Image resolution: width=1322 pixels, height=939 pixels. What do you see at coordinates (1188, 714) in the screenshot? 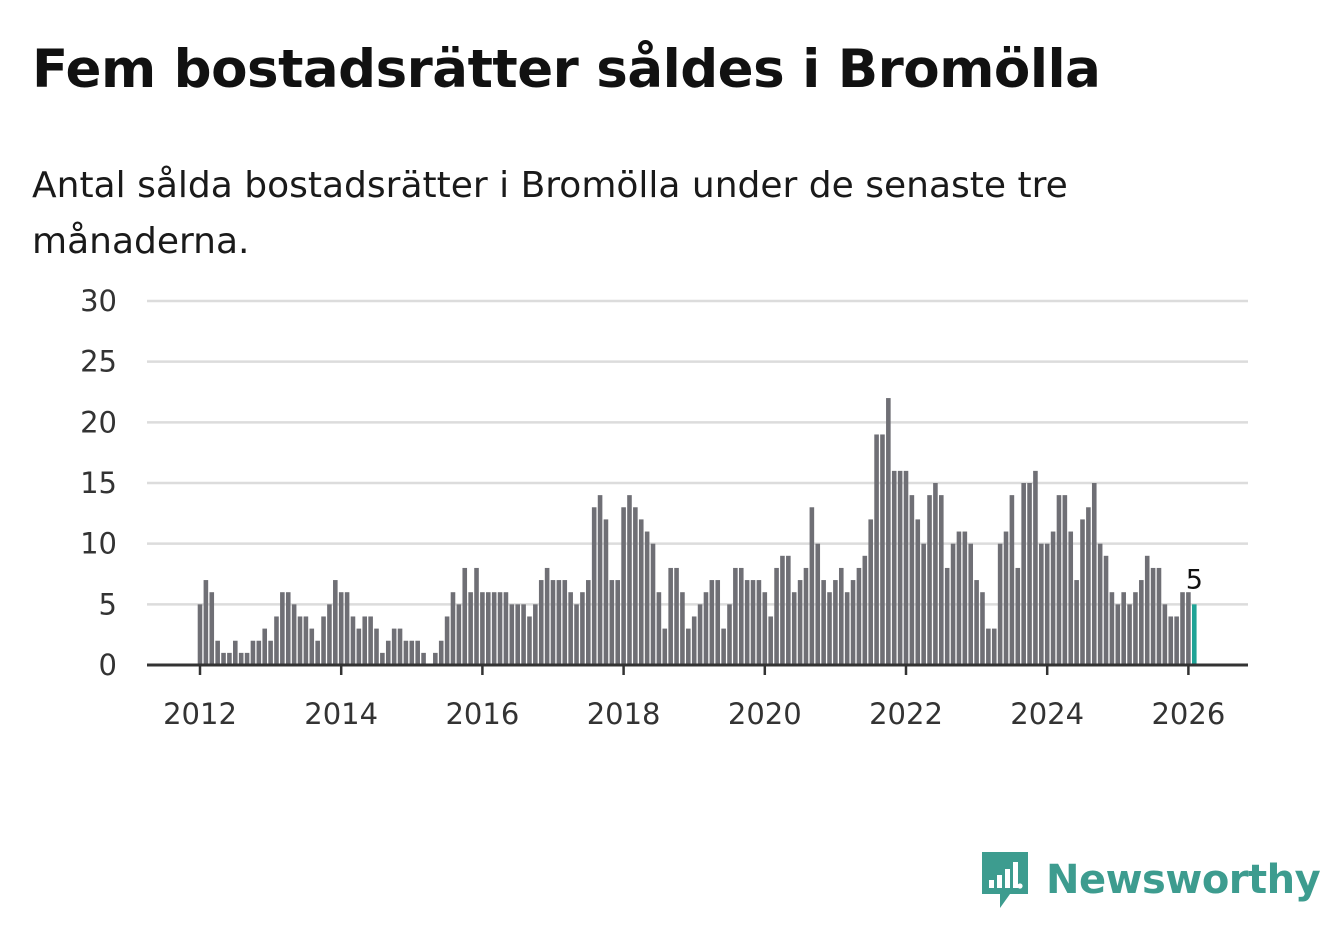
I see `x-tick-label: 2026` at bounding box center [1188, 714].